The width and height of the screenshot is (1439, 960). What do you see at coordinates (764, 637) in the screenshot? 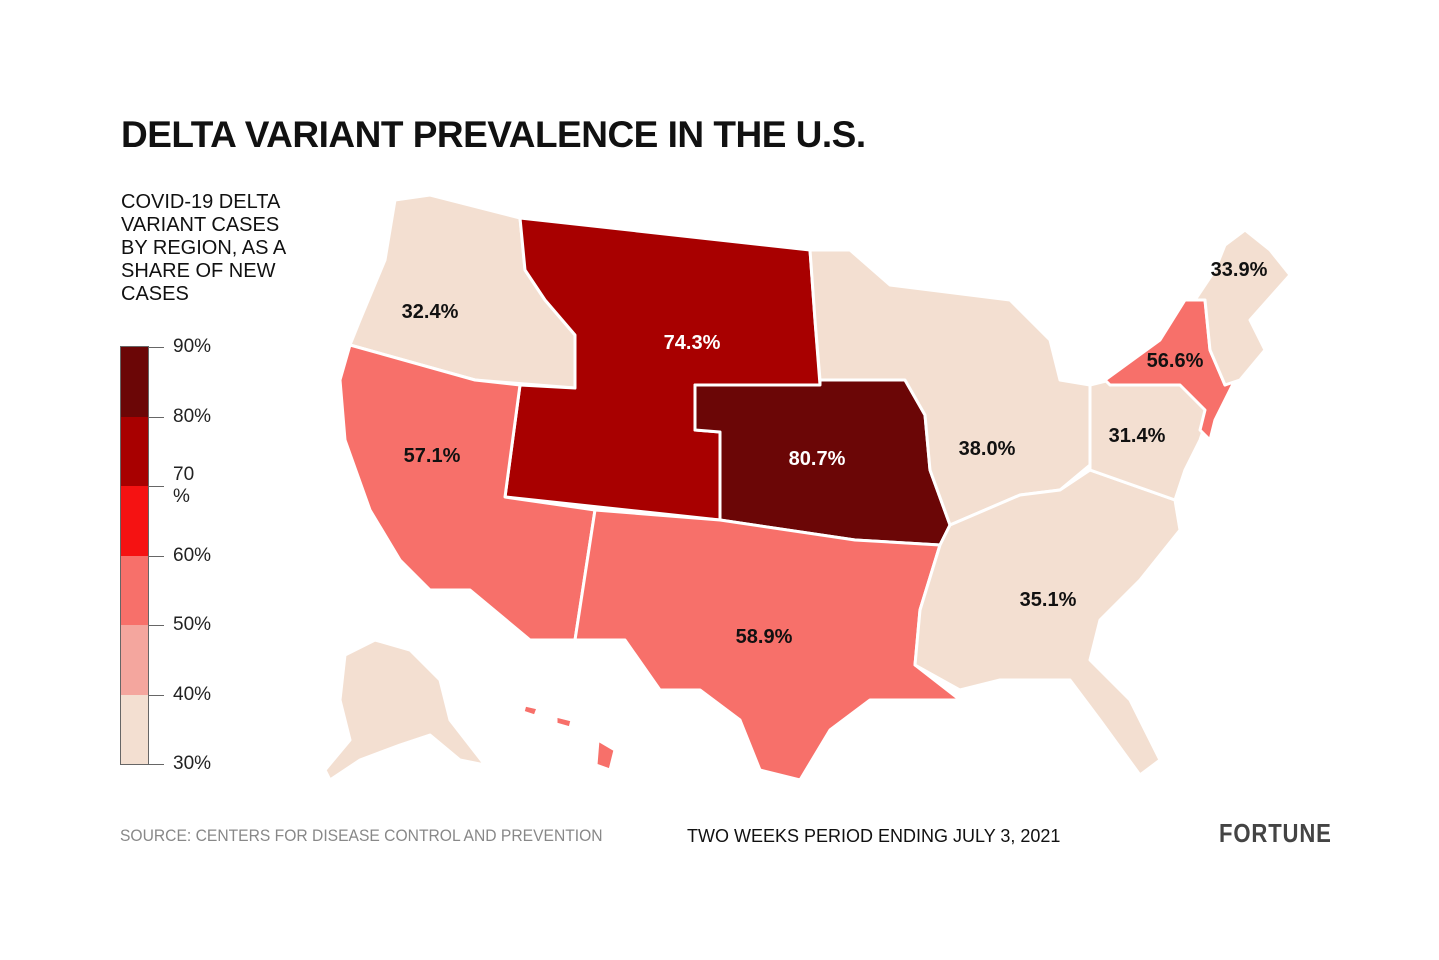
I see `region-value-label: 58.9%` at bounding box center [764, 637].